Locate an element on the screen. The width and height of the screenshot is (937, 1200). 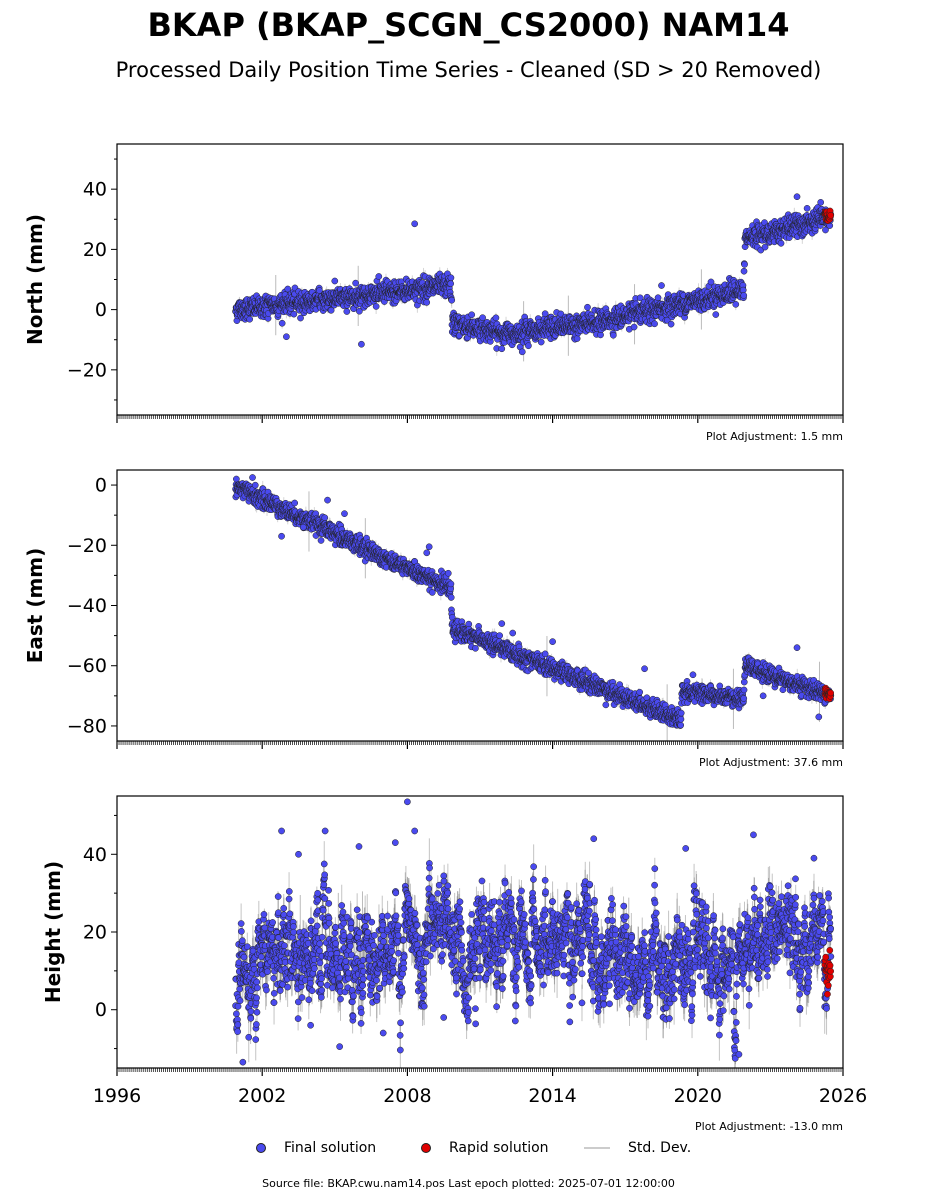
y-tick-label: 40 is located at coordinates (95, 190).